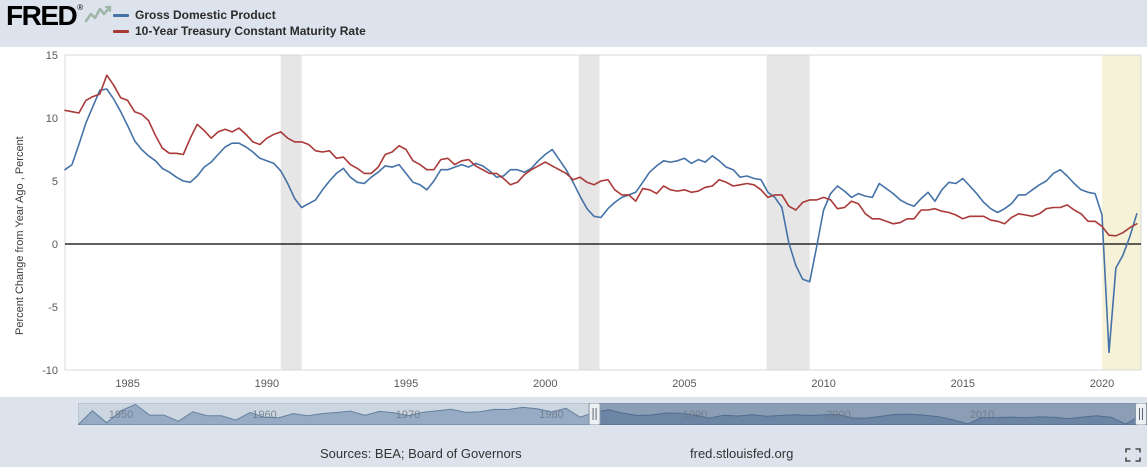 The width and height of the screenshot is (1147, 467). Describe the element at coordinates (963, 384) in the screenshot. I see `x-tick-label: 2015` at that location.